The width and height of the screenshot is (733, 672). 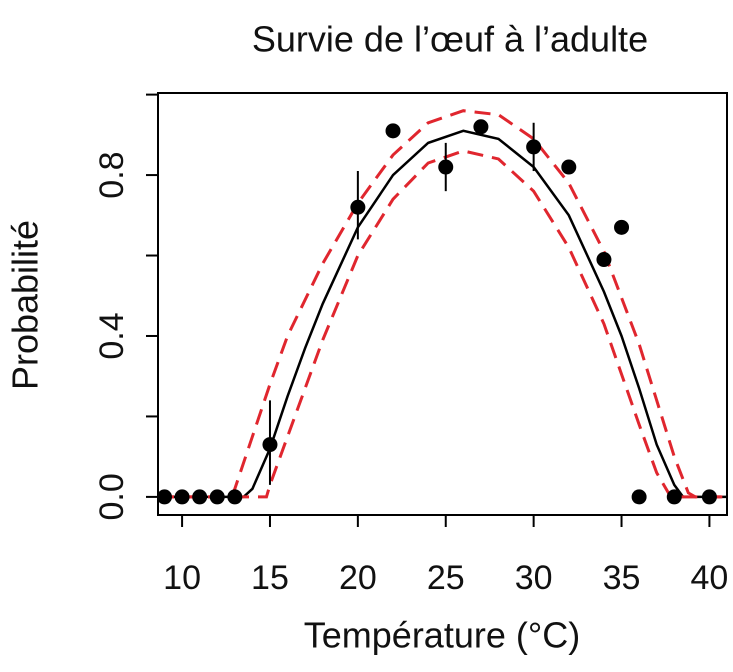 What do you see at coordinates (534, 578) in the screenshot?
I see `x-tick-label: 30` at bounding box center [534, 578].